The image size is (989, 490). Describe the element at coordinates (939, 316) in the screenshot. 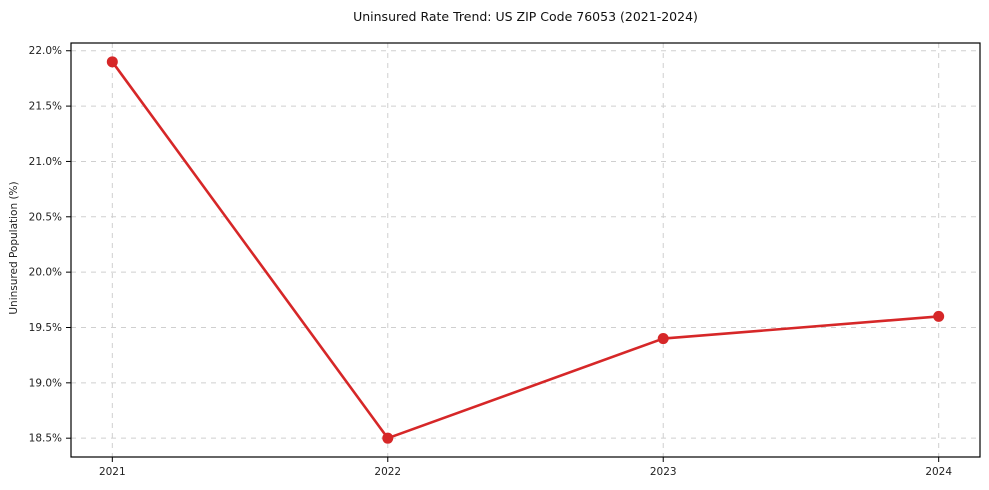

I see `data-point-2024` at that location.